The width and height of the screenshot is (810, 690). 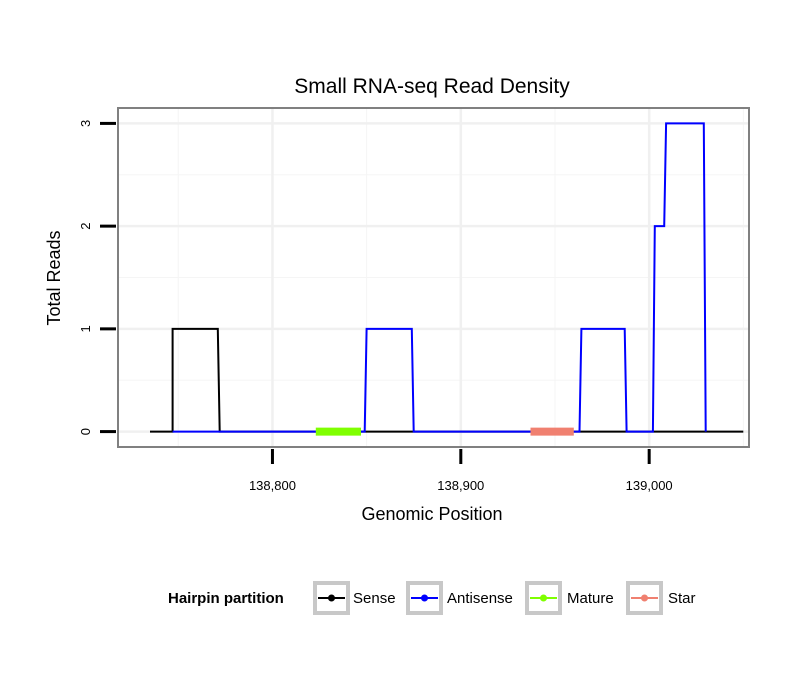 What do you see at coordinates (649, 485) in the screenshot?
I see `x-tick-label: 139,000` at bounding box center [649, 485].